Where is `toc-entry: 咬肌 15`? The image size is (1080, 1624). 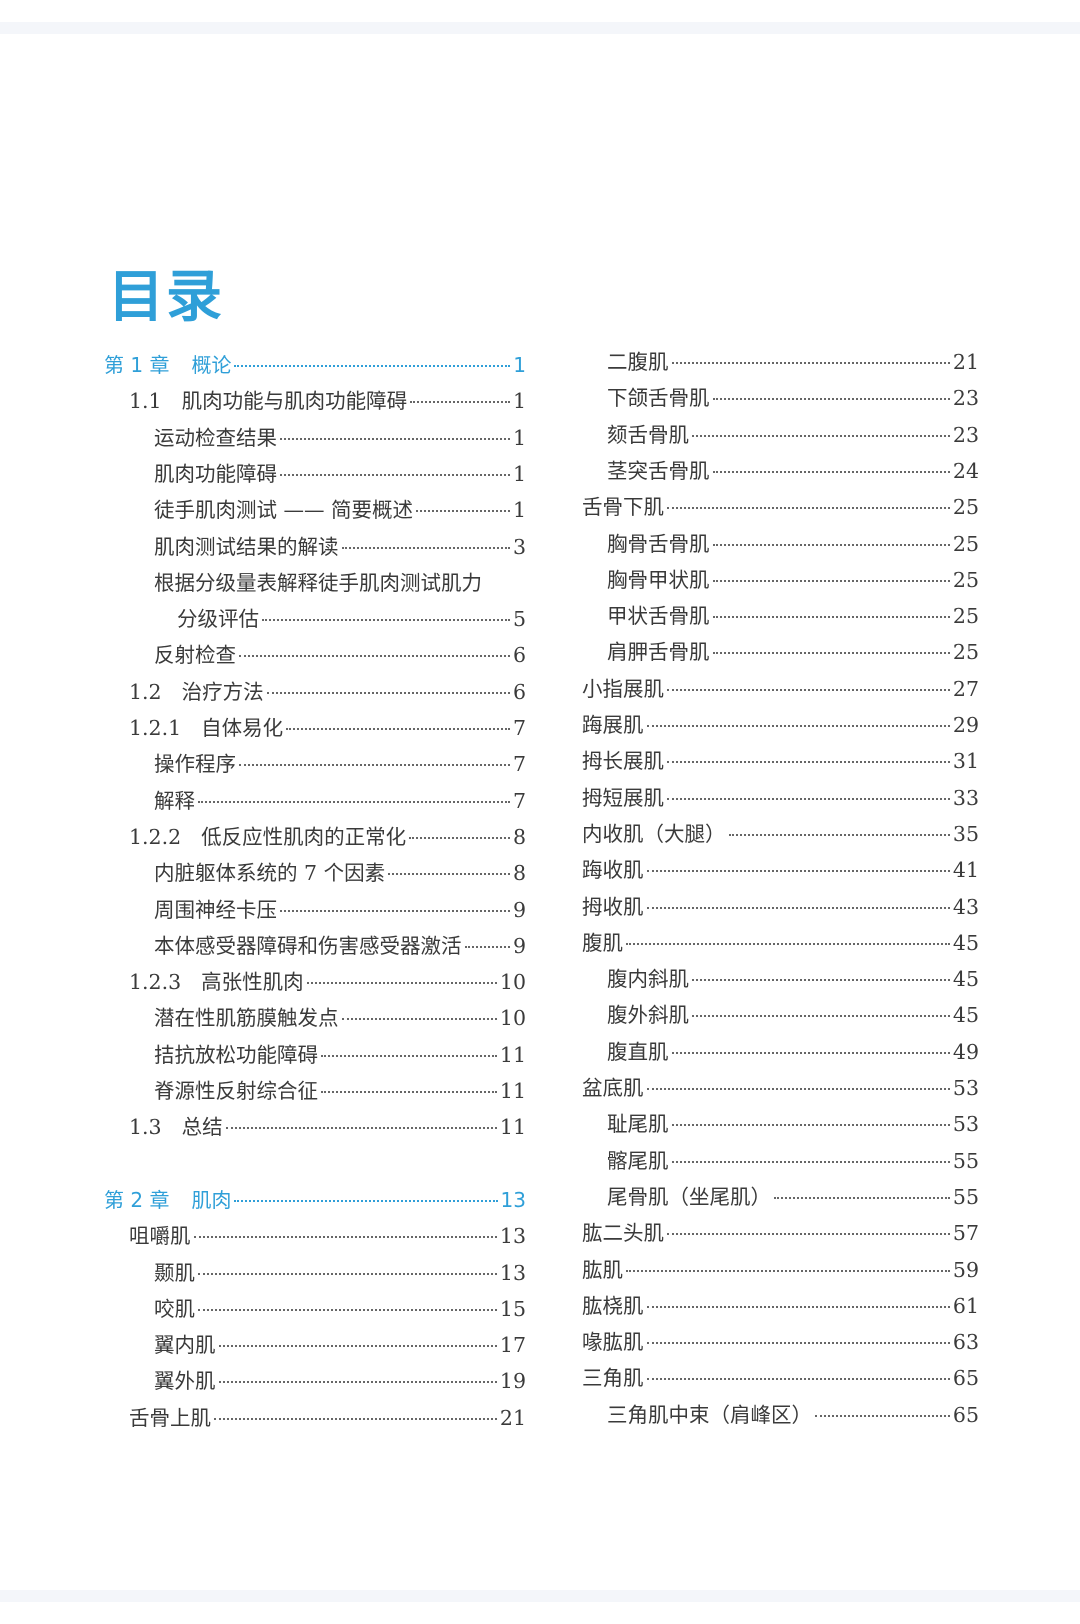
toc-entry: 咬肌 15 is located at coordinates (315, 1309).